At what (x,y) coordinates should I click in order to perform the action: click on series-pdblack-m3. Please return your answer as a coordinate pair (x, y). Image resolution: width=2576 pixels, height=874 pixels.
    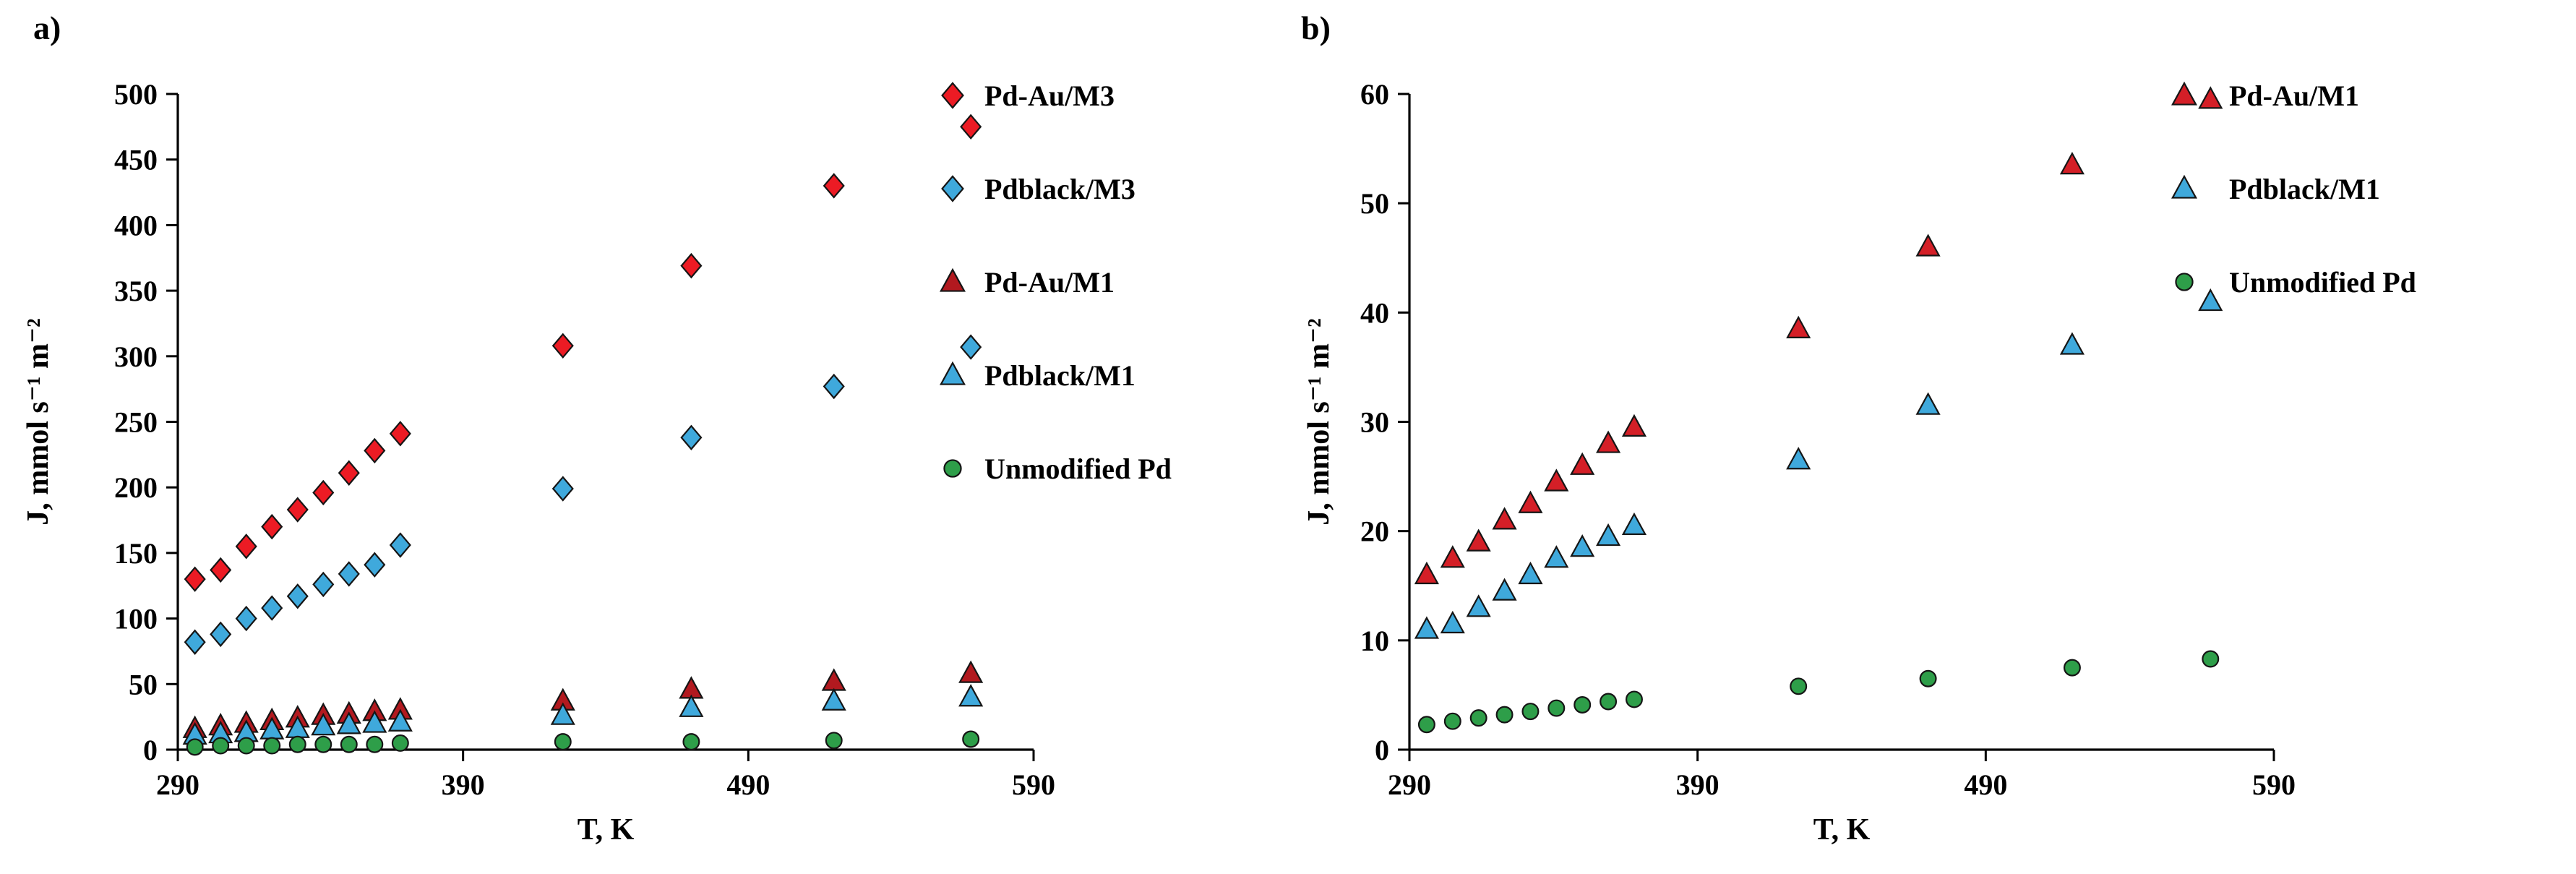
    Looking at the image, I should click on (583, 495).